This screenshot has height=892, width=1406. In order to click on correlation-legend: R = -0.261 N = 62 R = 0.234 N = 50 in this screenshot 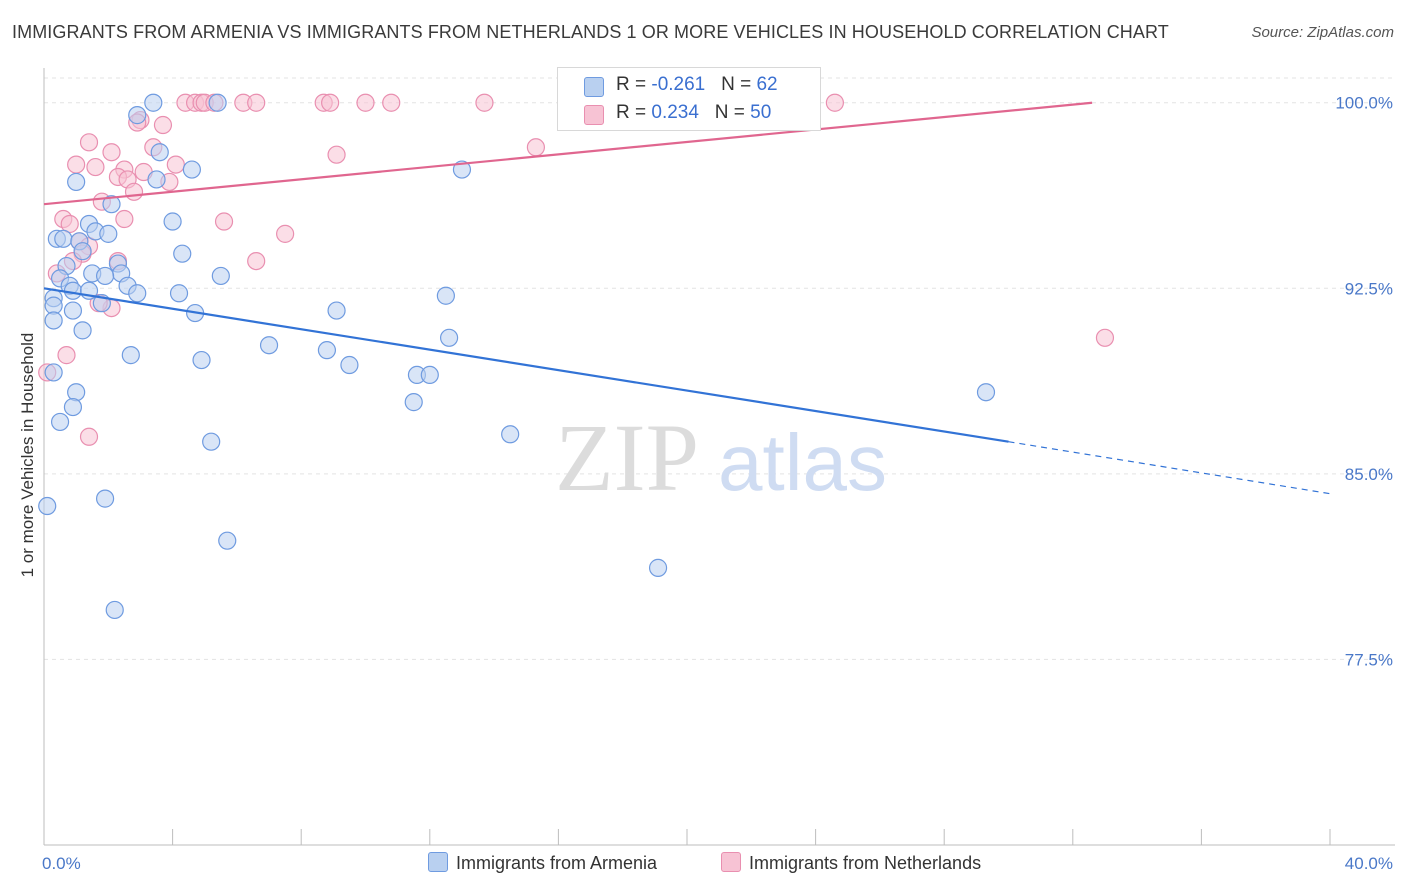, I will do `click(689, 99)`.